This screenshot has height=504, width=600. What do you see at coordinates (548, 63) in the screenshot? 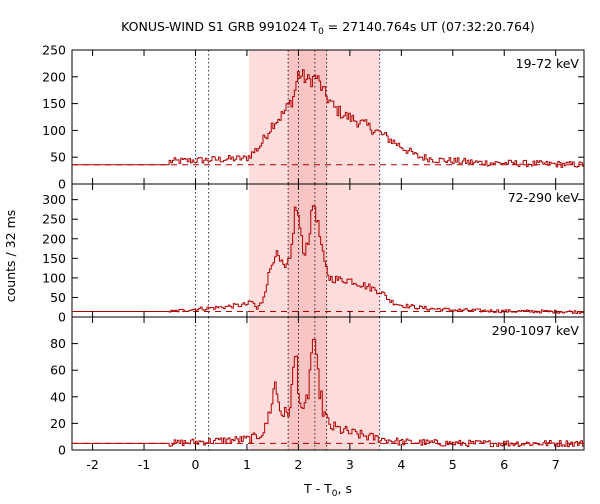
I see `energy-band-label: 19-72 keV` at bounding box center [548, 63].